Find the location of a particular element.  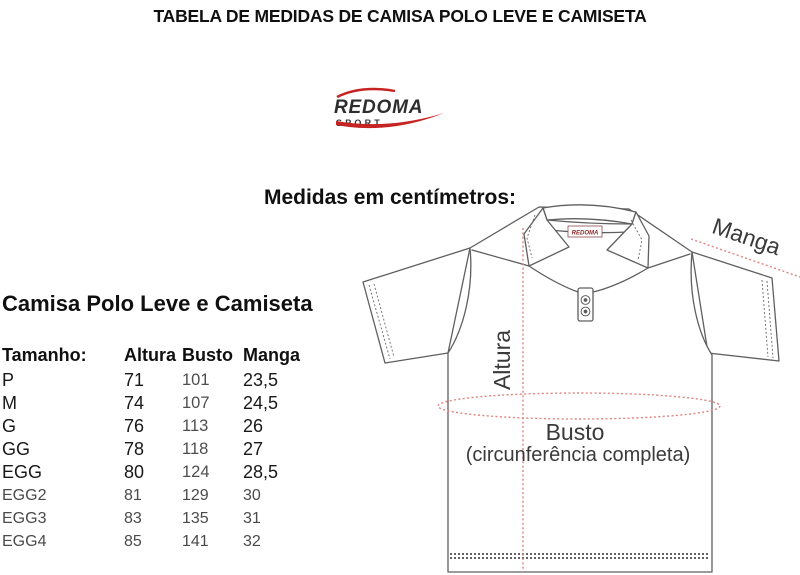

size-cell: EGG2 is located at coordinates (24, 495).